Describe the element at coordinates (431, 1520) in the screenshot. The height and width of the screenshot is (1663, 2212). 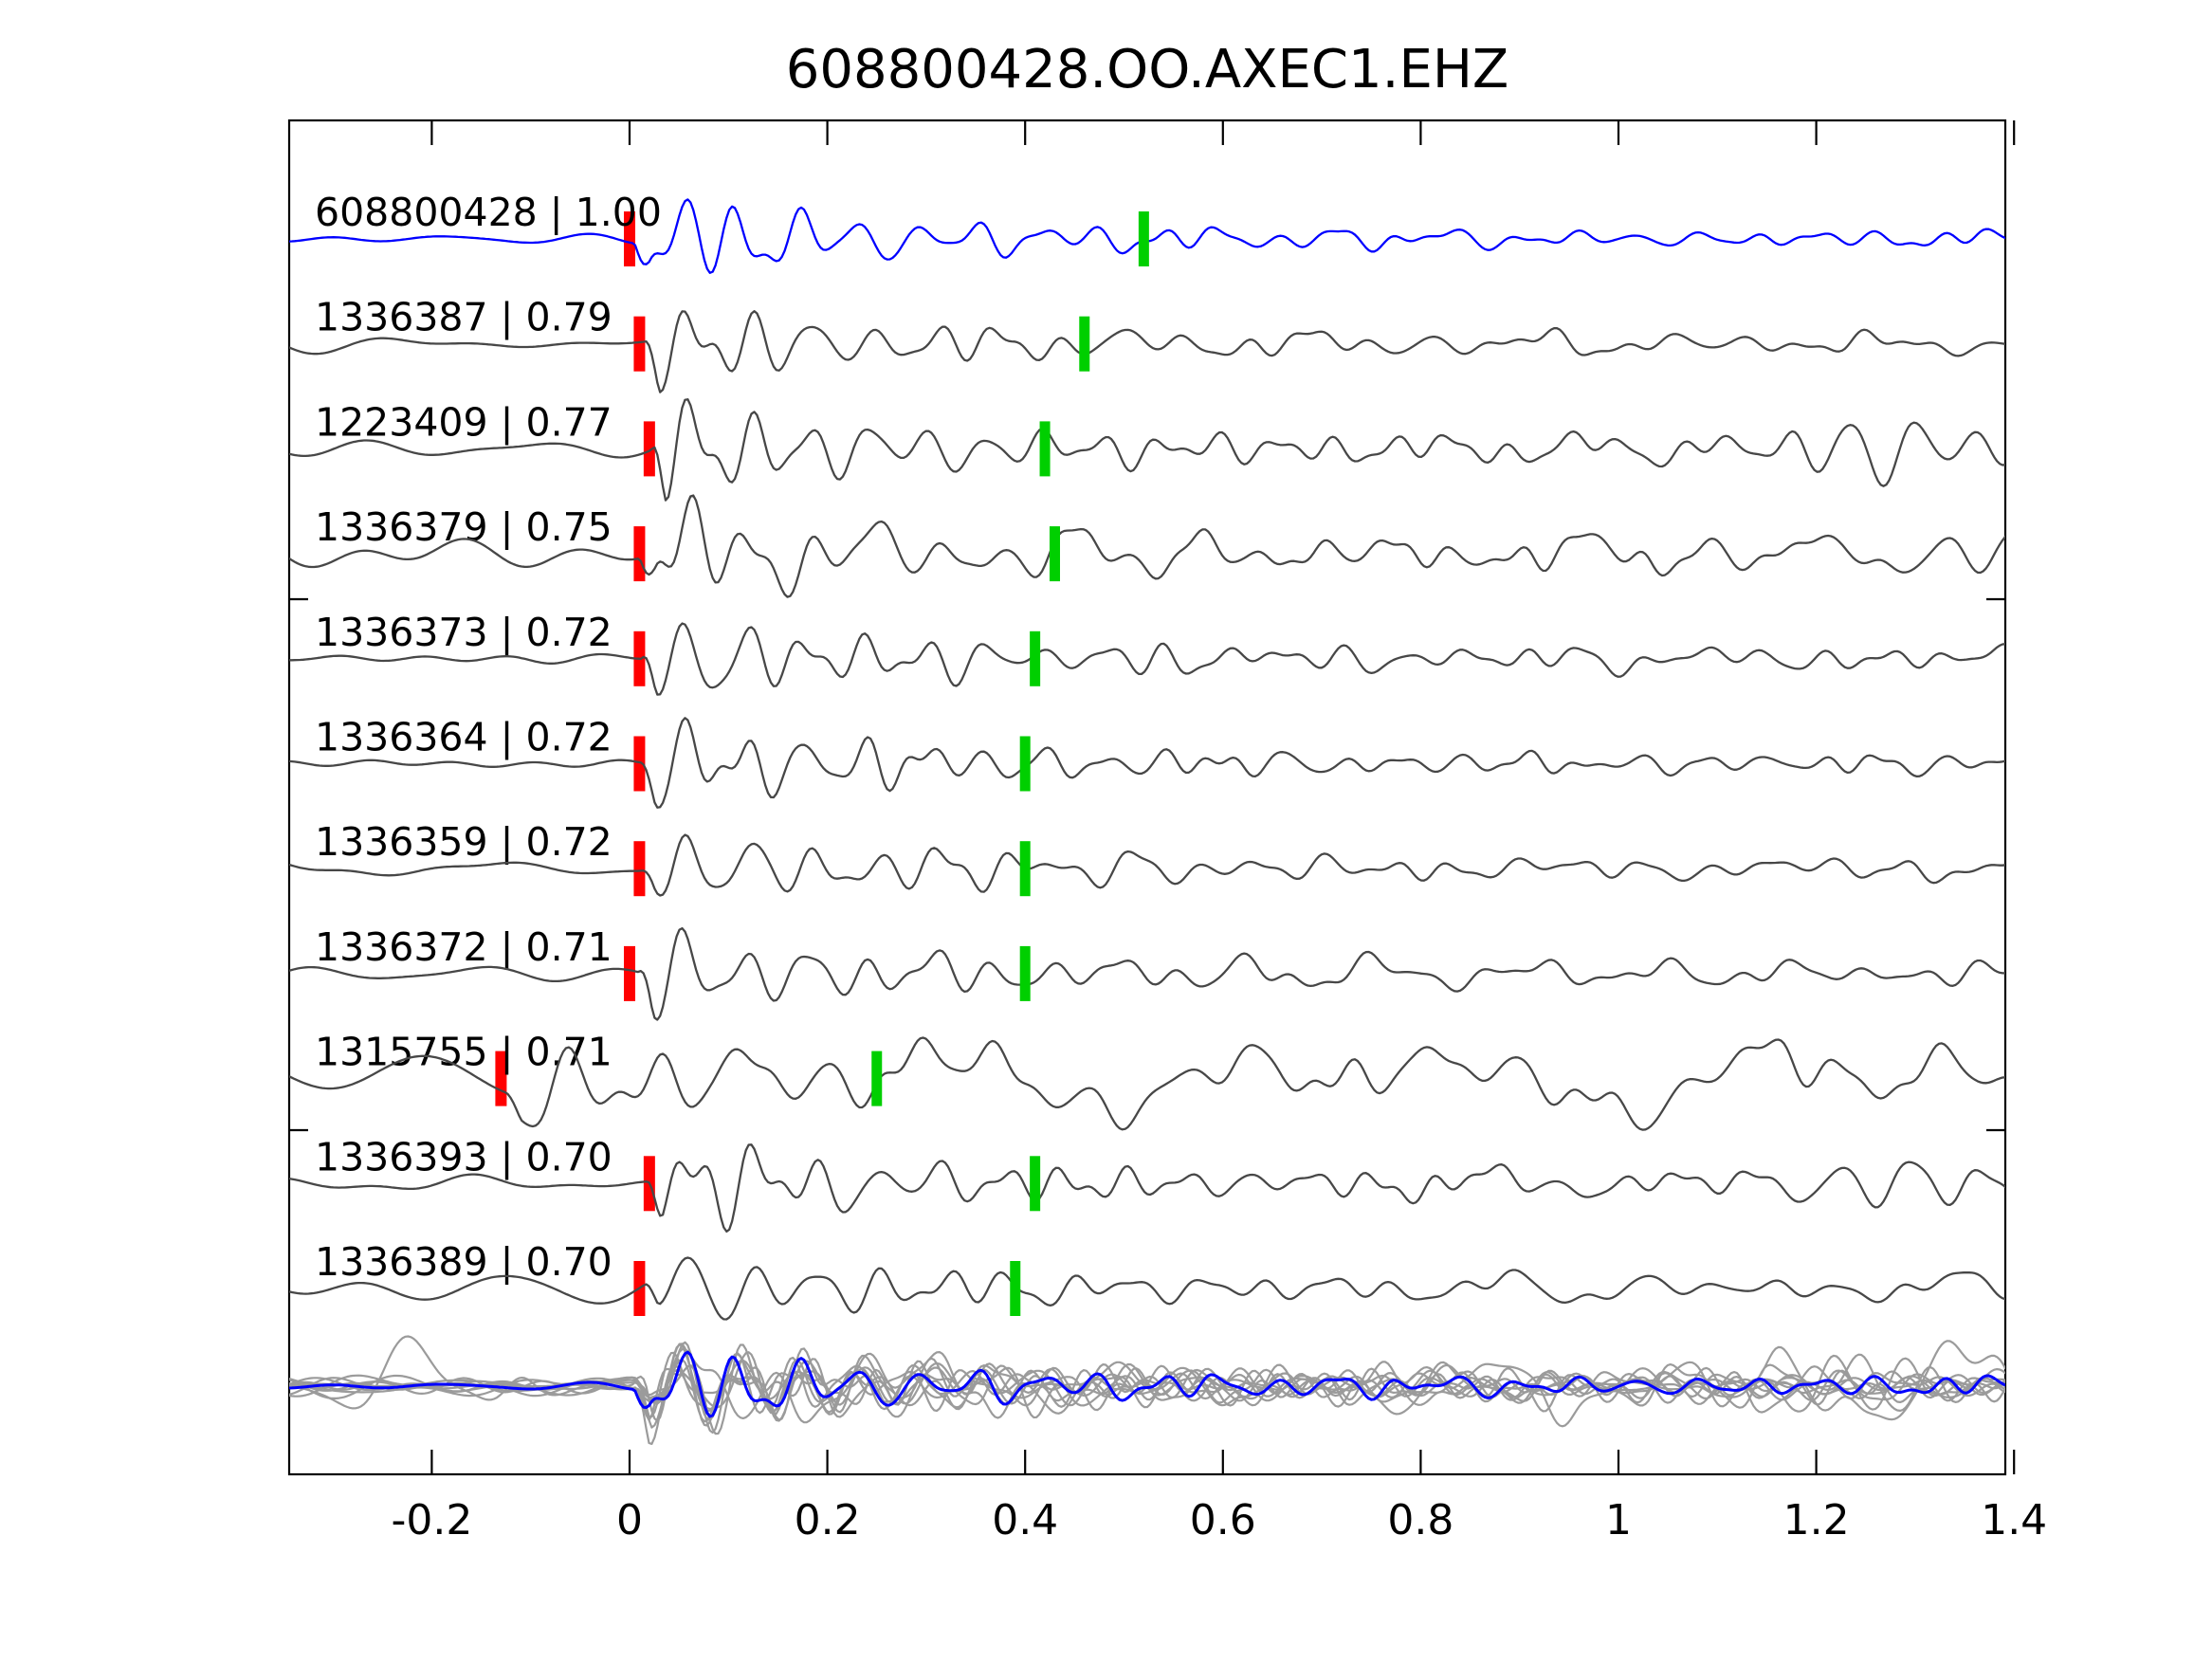
I see `x-tick-label: -0.2` at that location.